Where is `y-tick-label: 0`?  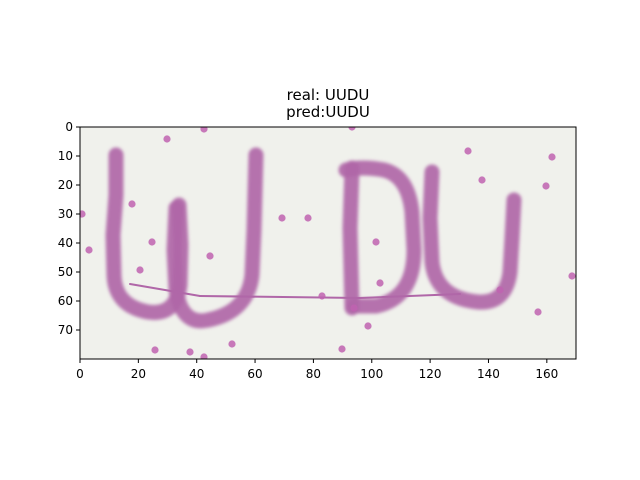
y-tick-label: 0 is located at coordinates (69, 127).